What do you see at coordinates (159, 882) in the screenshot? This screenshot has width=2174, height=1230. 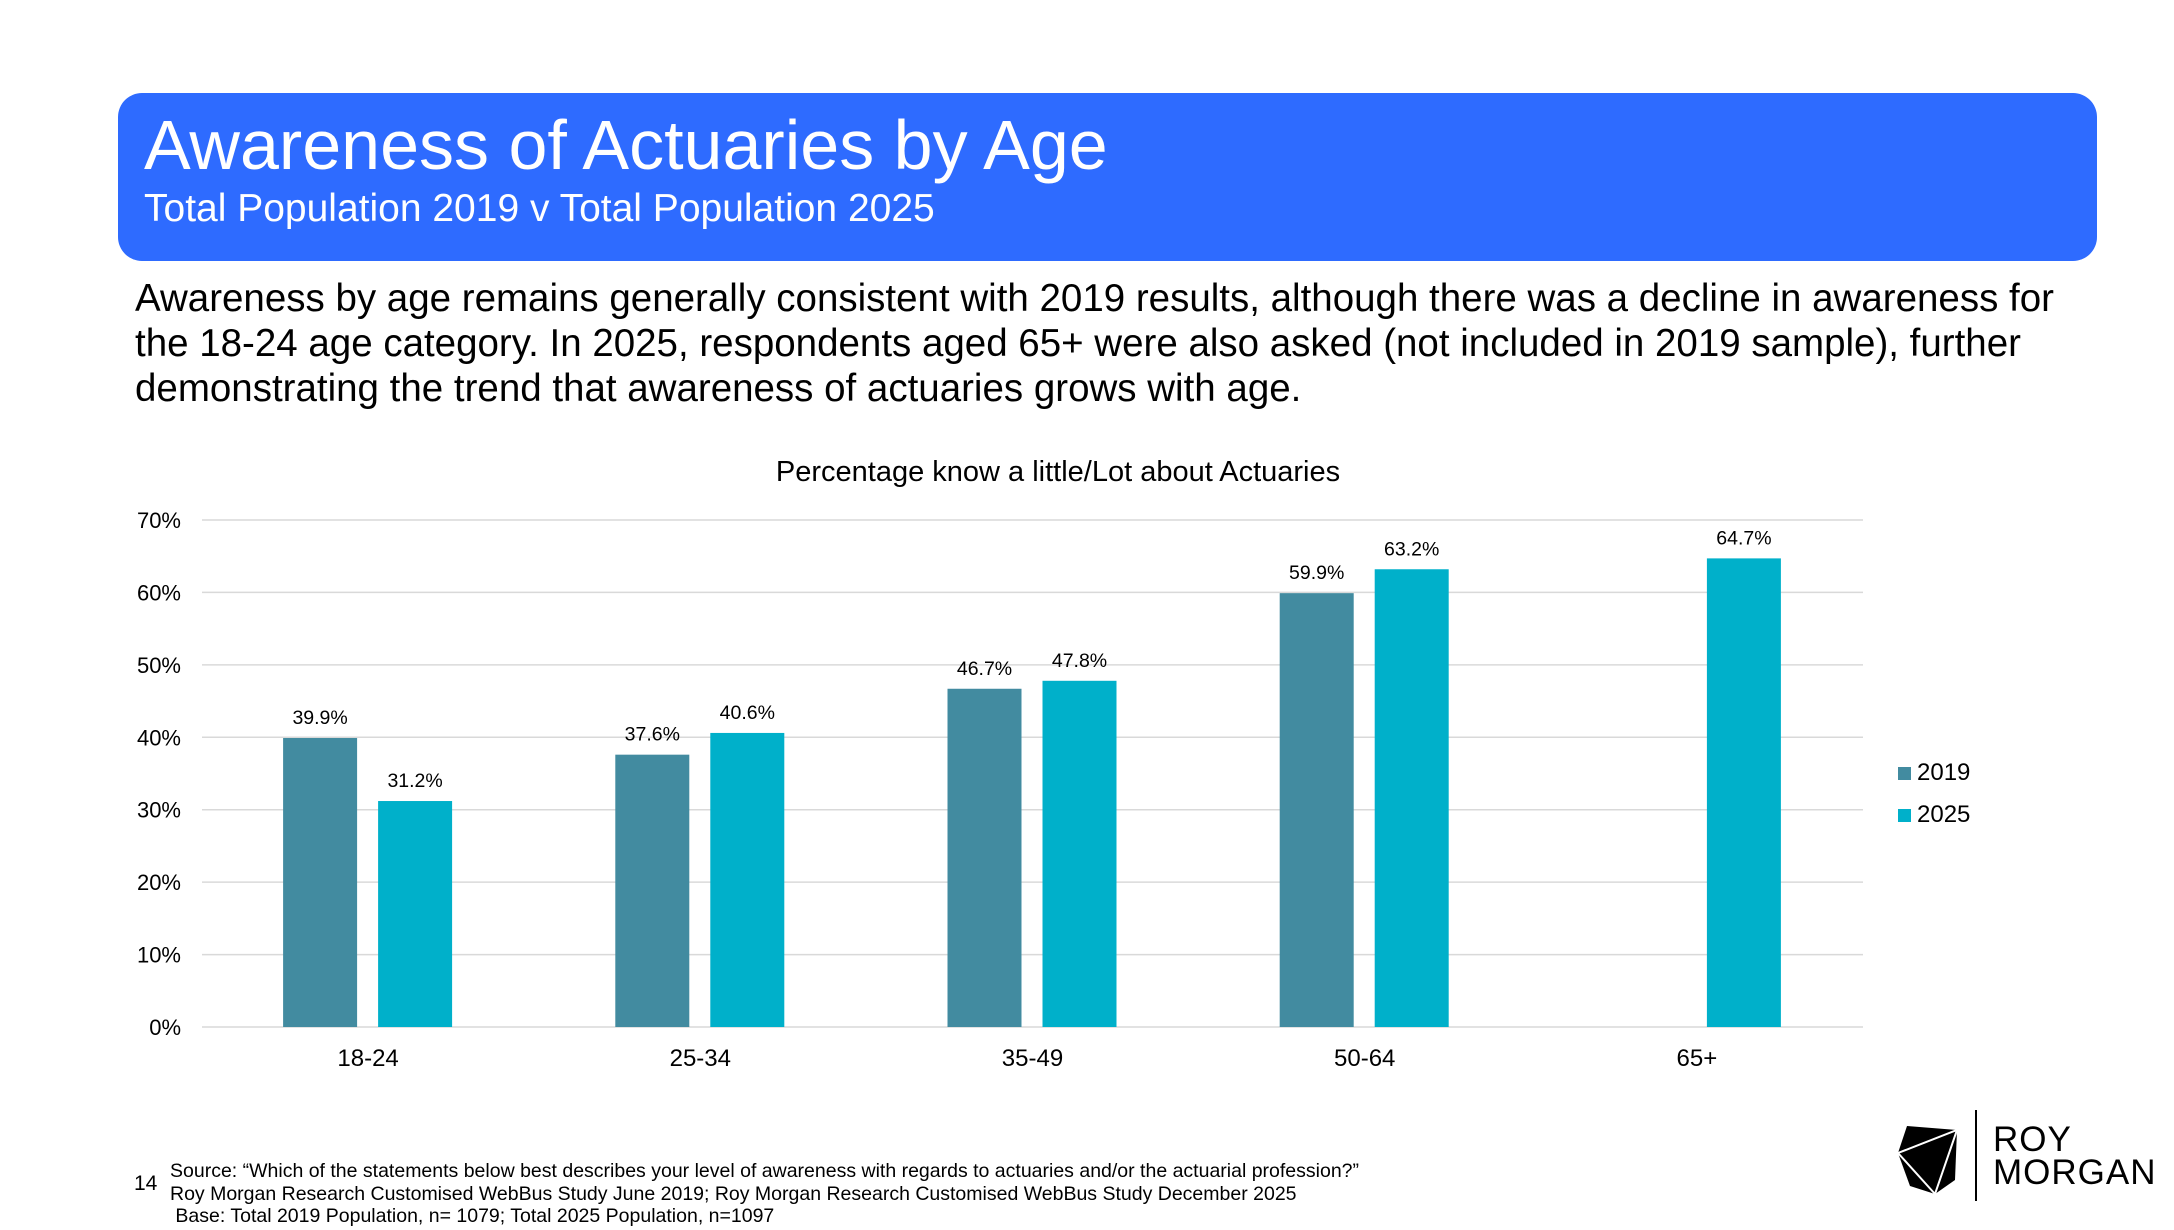 I see `y-tick-label: 20%` at bounding box center [159, 882].